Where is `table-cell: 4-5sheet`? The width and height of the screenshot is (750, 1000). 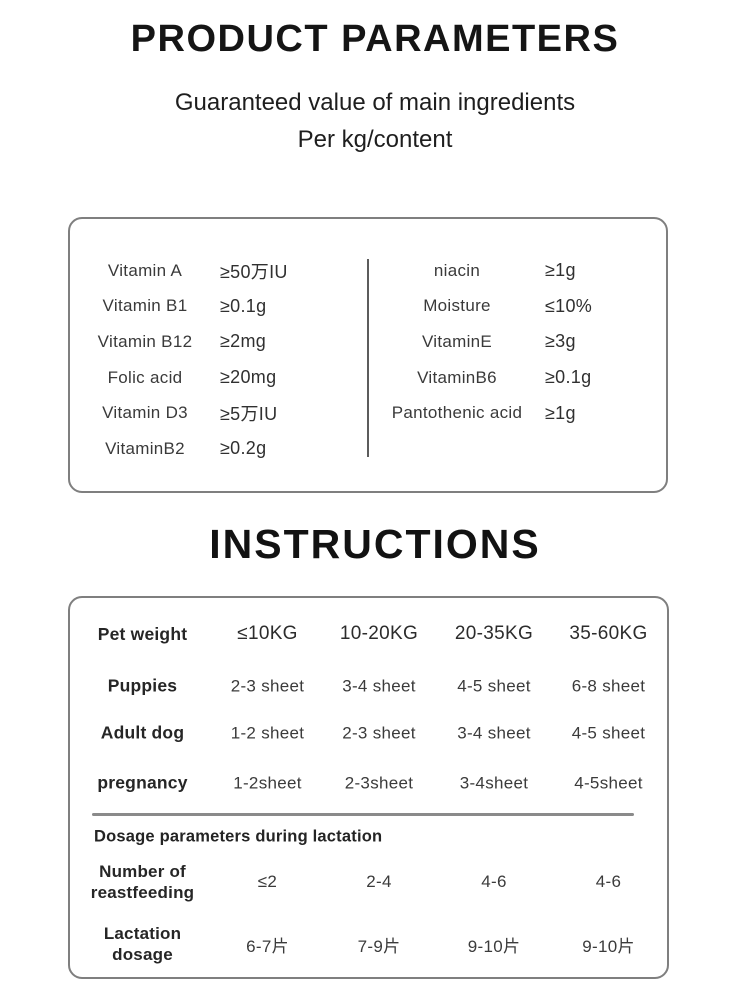 table-cell: 4-5sheet is located at coordinates (608, 782).